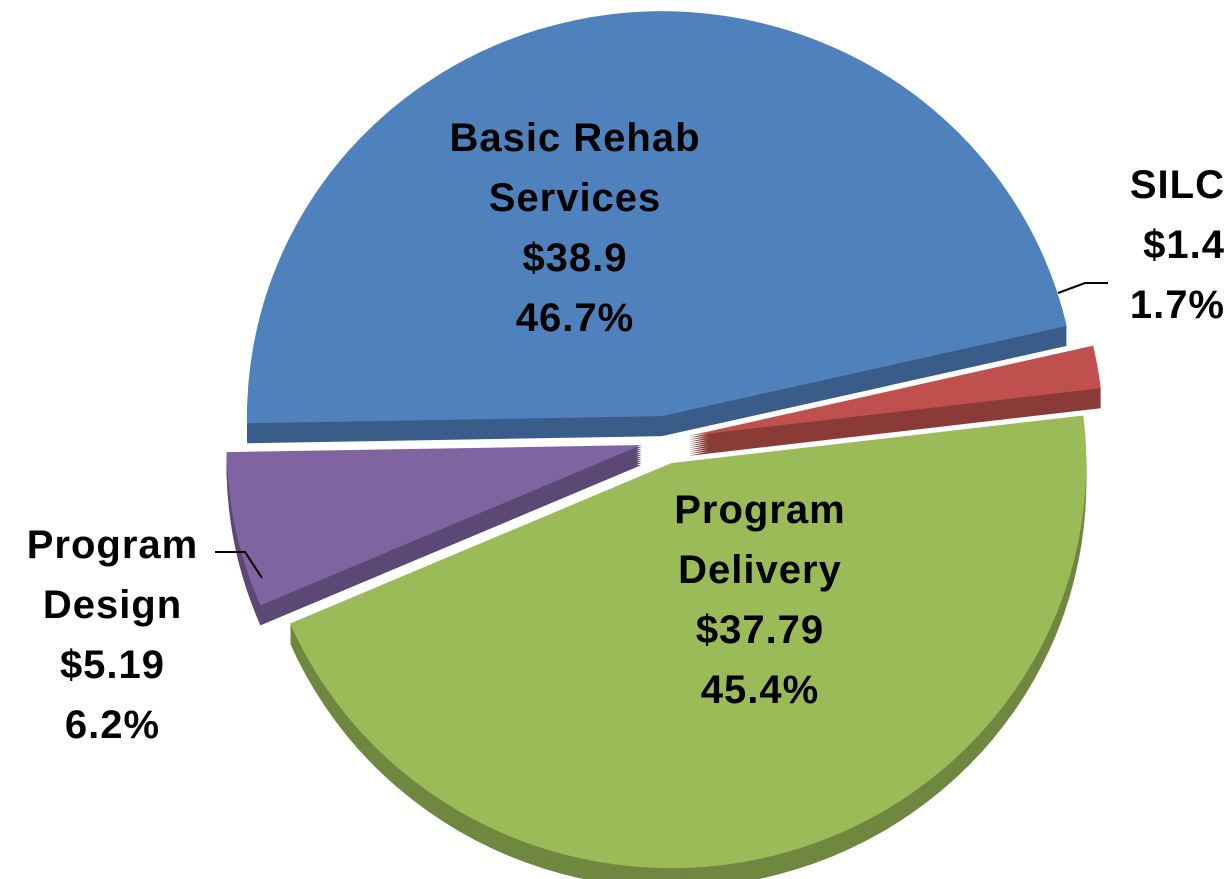 The width and height of the screenshot is (1230, 879). I want to click on slice-label: Basic Rehab Services $38.9 46.7%, so click(575, 228).